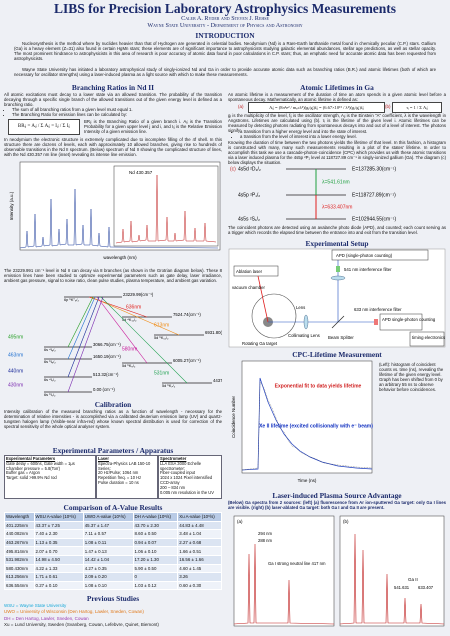 The image size is (450, 636). Describe the element at coordinates (120, 257) in the screenshot. I see `x-axis-label: wavelength (nm)` at that location.